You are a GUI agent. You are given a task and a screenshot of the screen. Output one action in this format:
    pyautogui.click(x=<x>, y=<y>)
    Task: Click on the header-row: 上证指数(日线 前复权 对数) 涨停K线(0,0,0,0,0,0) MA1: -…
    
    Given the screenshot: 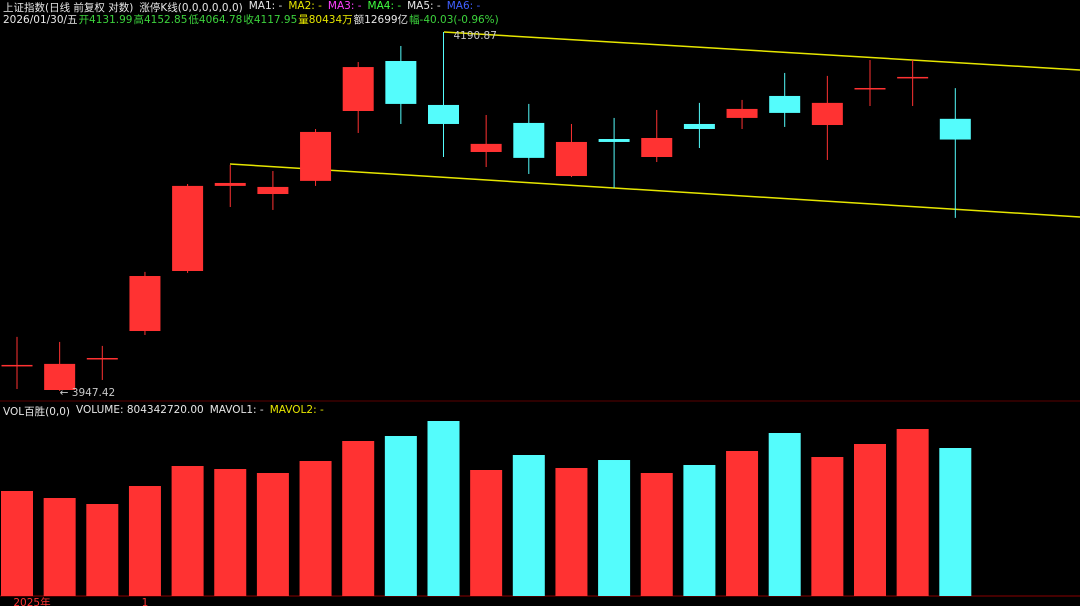 What is the action you would take?
    pyautogui.click(x=241, y=7)
    